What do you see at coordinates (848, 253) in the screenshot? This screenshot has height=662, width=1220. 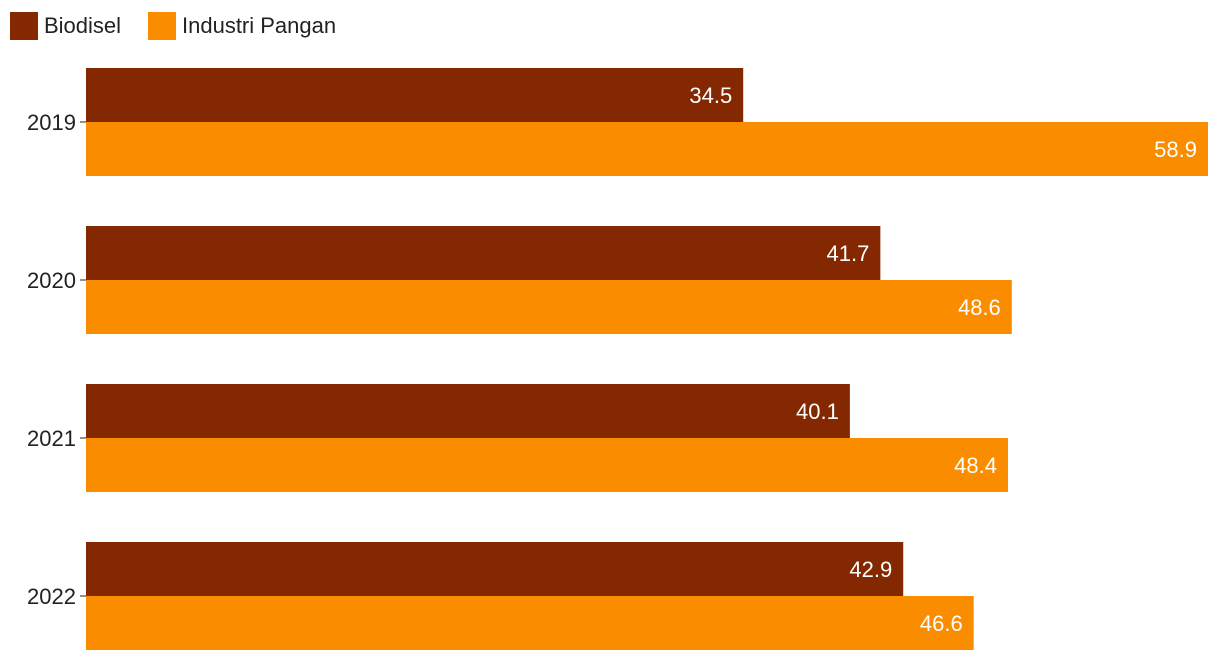 I see `value-label-2020-1: 41.7` at bounding box center [848, 253].